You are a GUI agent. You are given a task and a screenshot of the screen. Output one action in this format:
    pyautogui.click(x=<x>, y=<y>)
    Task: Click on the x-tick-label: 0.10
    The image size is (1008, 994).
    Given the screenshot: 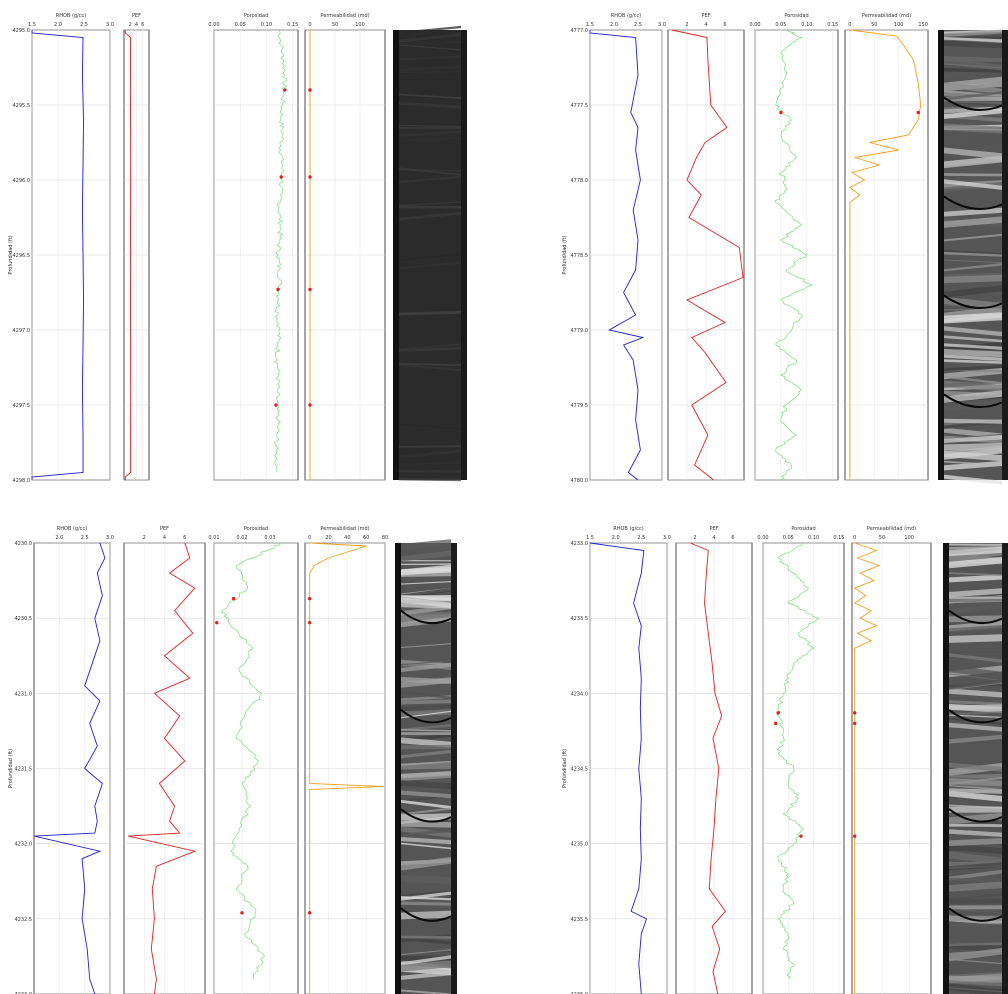 What is the action you would take?
    pyautogui.click(x=813, y=538)
    